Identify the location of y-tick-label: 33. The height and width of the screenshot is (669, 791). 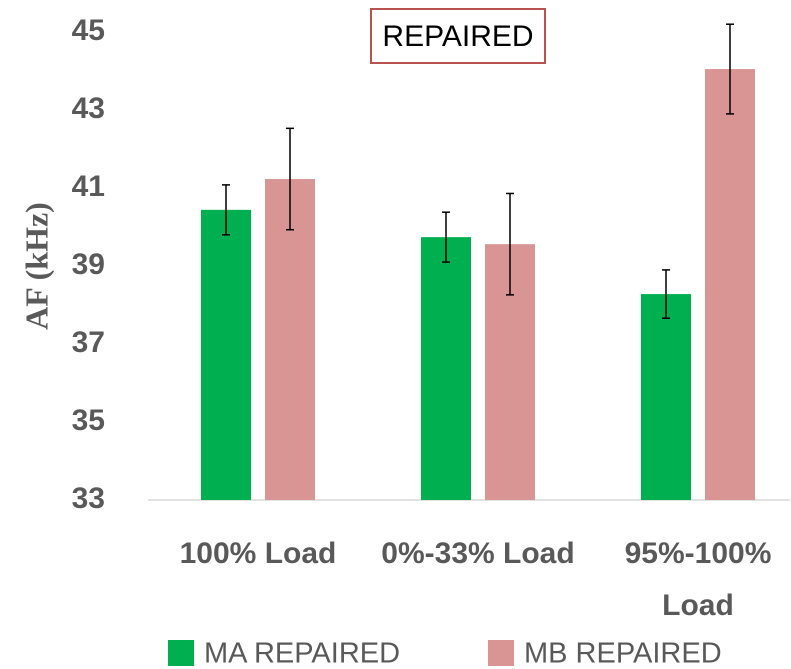
(88, 498).